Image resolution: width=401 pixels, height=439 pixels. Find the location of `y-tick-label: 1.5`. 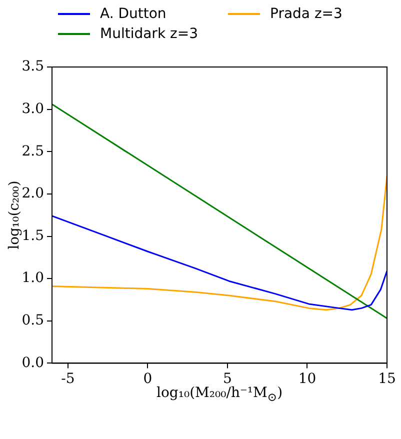

y-tick-label: 1.5 is located at coordinates (33, 236).